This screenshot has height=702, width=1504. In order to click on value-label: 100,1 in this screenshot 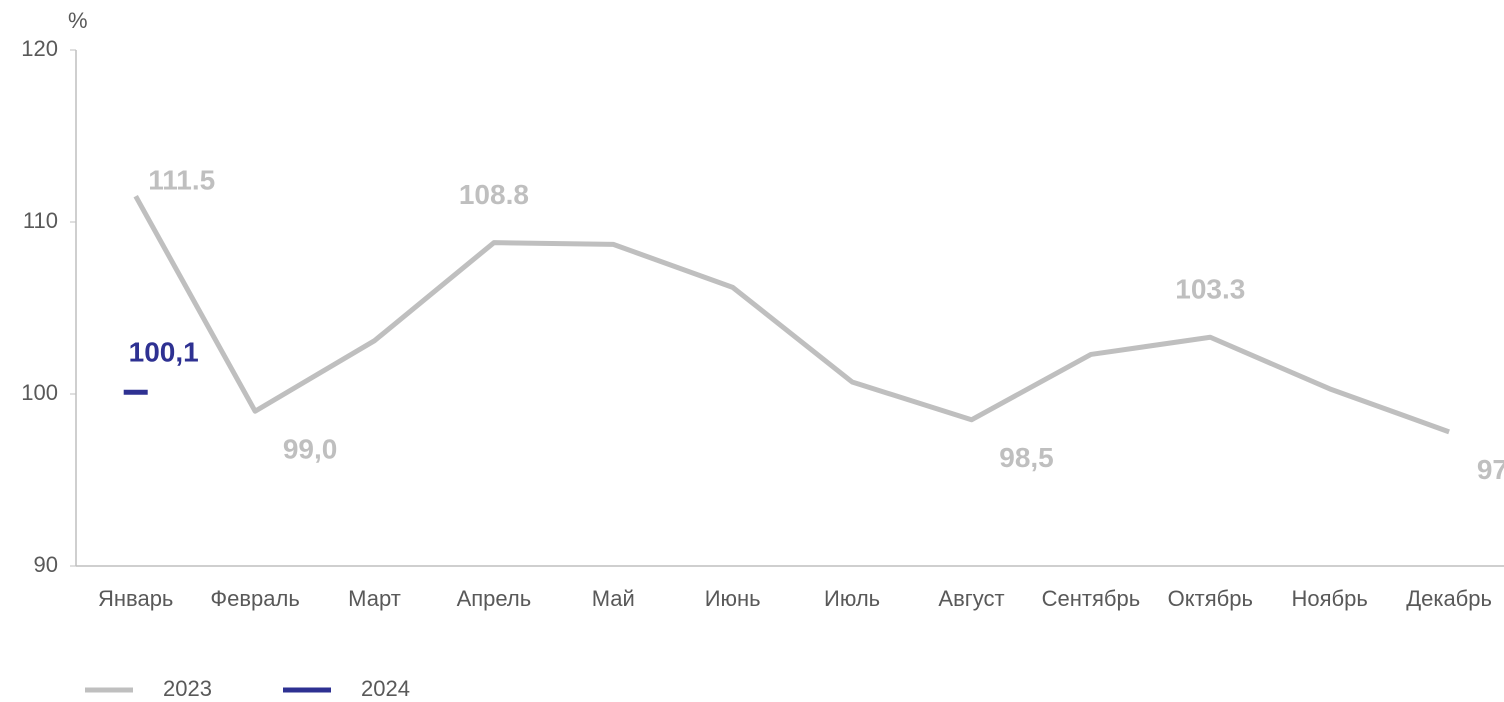, I will do `click(164, 352)`.